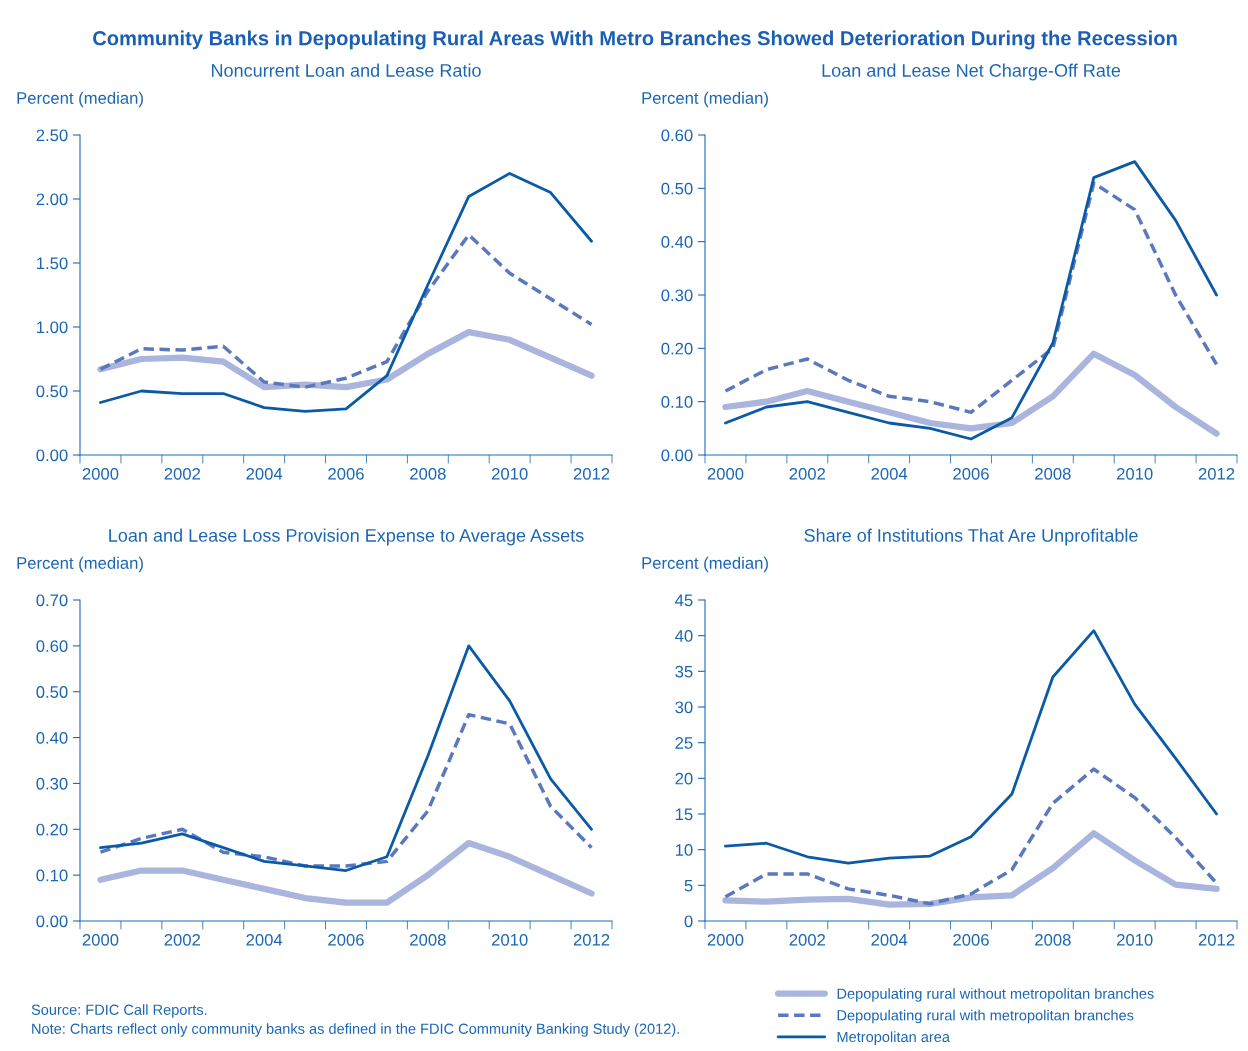 The image size is (1248, 1051). Describe the element at coordinates (995, 995) in the screenshot. I see `legend-label: Depopulating rural without metropolitan branches` at that location.